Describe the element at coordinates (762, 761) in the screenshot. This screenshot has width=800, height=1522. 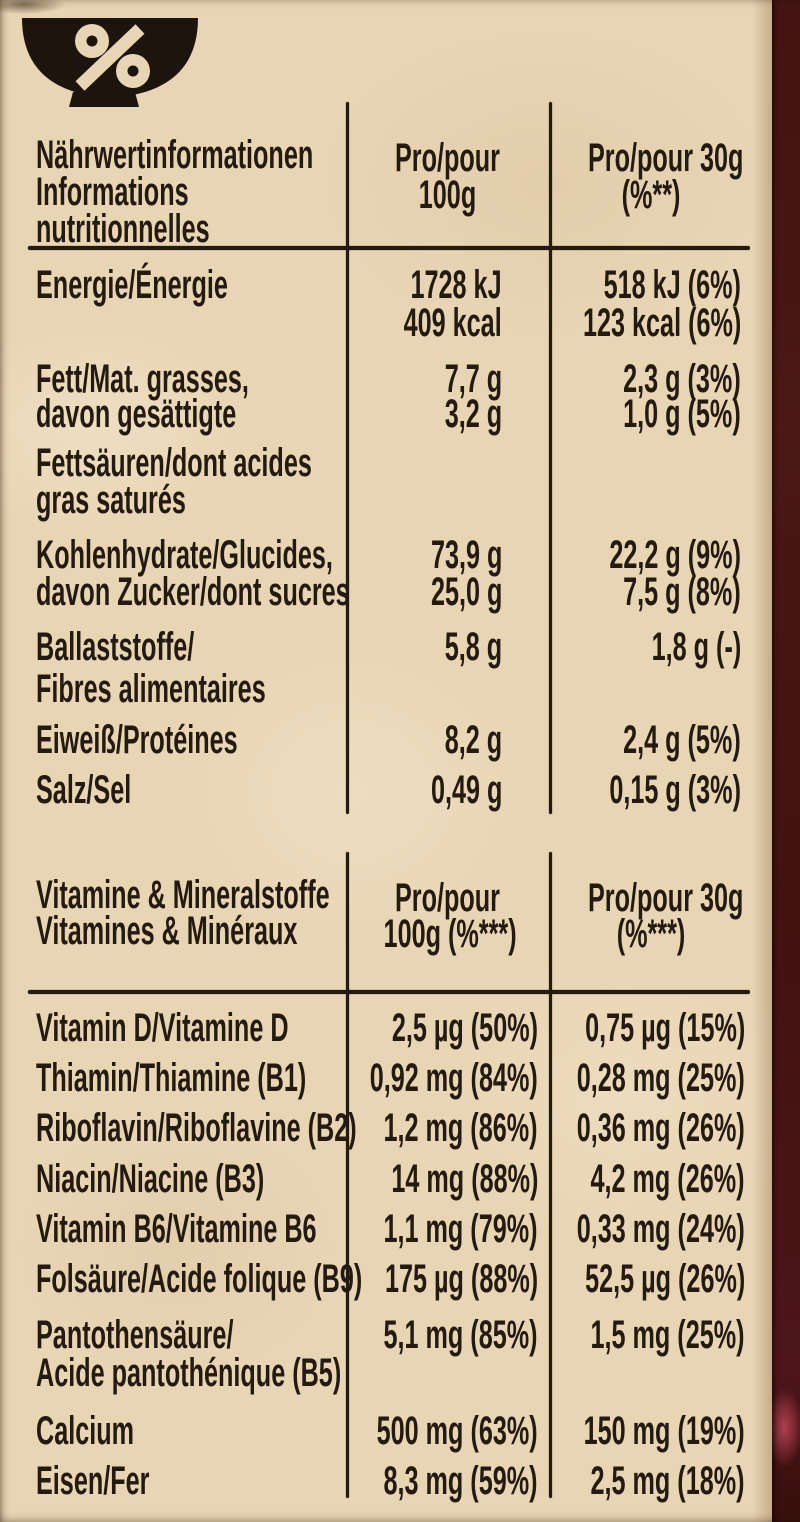
I see `paper-edge-shade` at that location.